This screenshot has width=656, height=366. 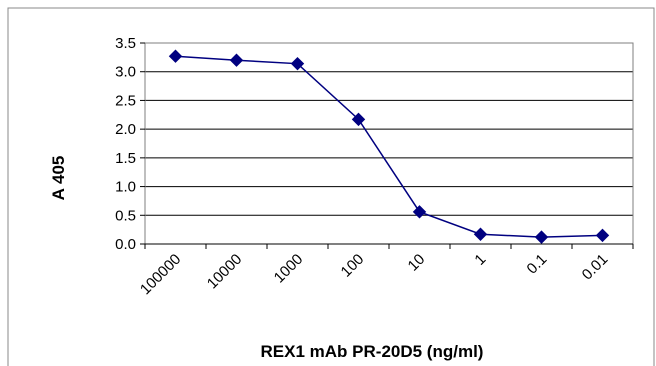 What do you see at coordinates (372, 351) in the screenshot?
I see `x-axis-title: REX1 mAb PR-20D5 (ng/ml)` at bounding box center [372, 351].